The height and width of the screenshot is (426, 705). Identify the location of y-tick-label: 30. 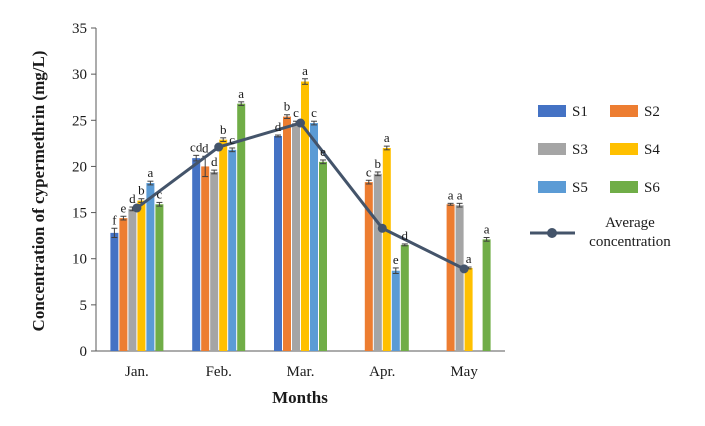
(79, 75).